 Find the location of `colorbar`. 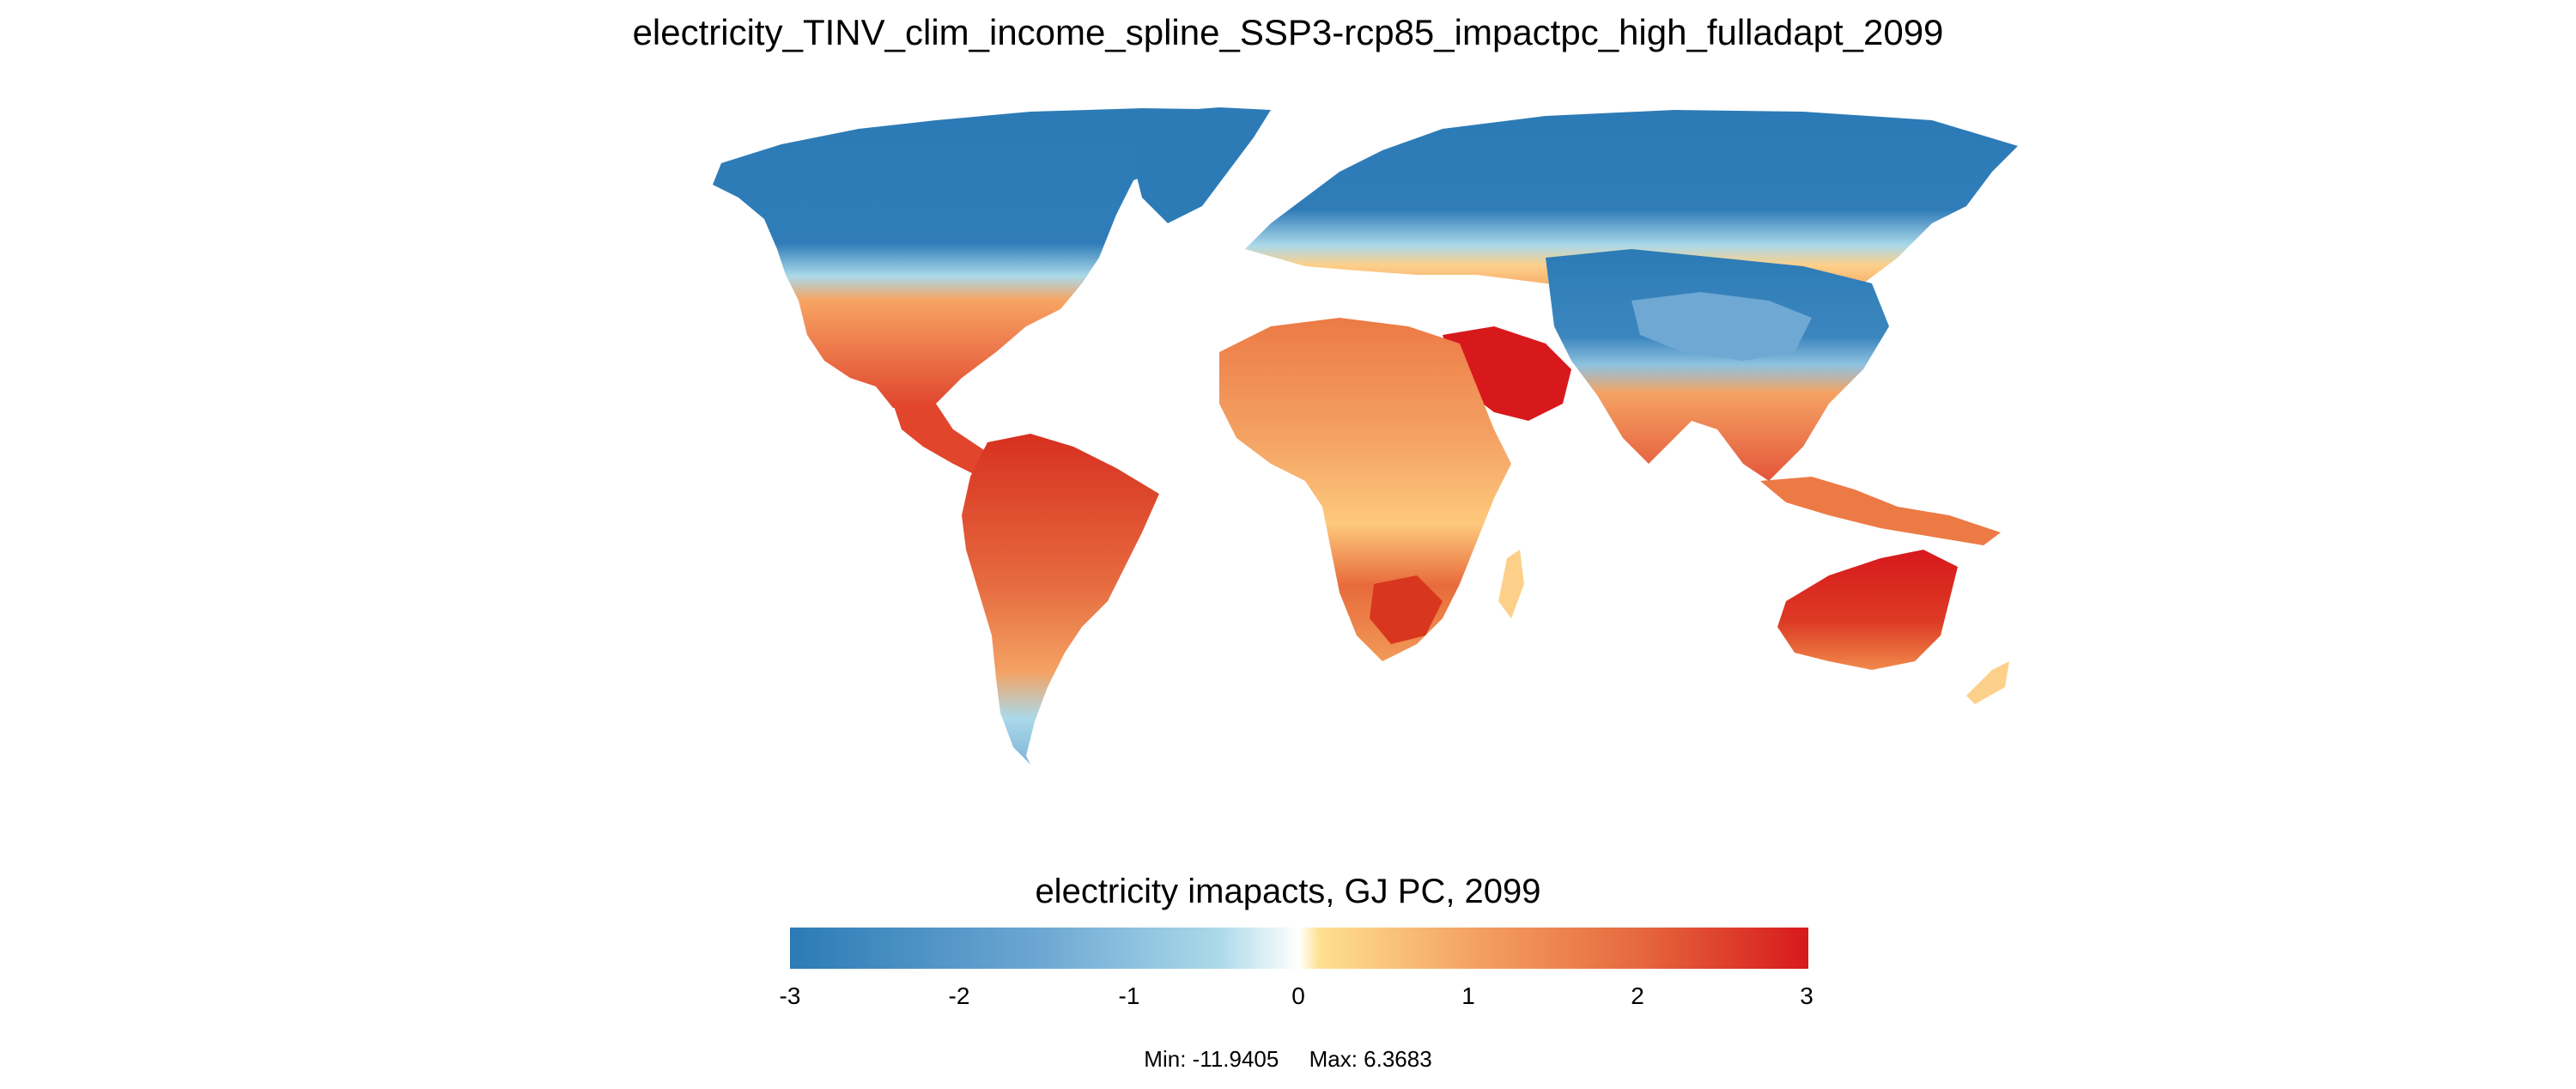

colorbar is located at coordinates (1299, 948).